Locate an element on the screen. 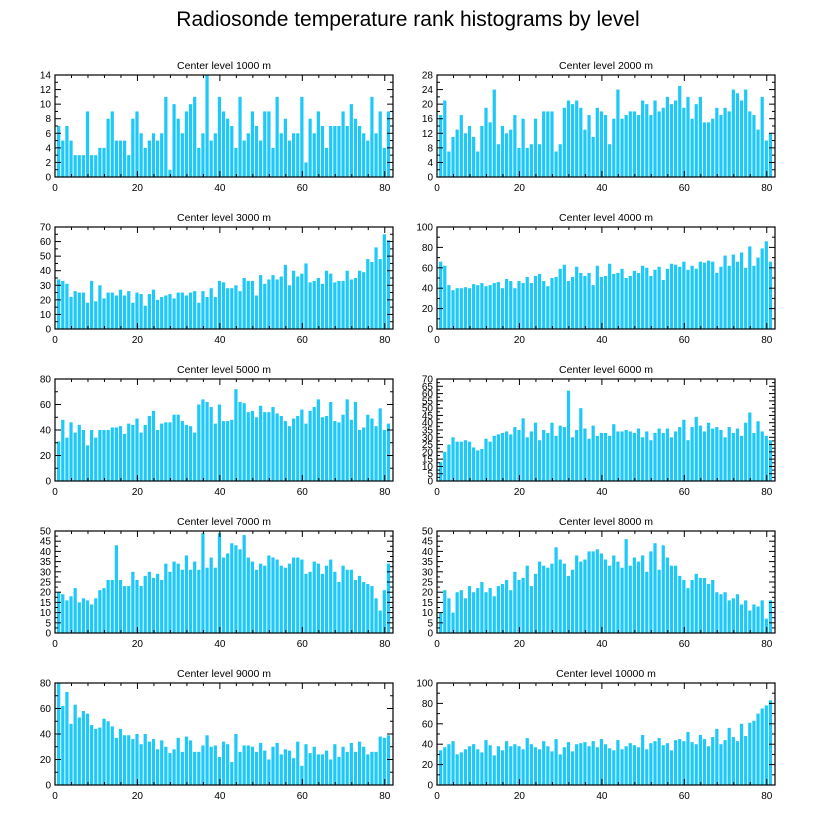  panel-title: Center level 4000 m is located at coordinates (606, 218).